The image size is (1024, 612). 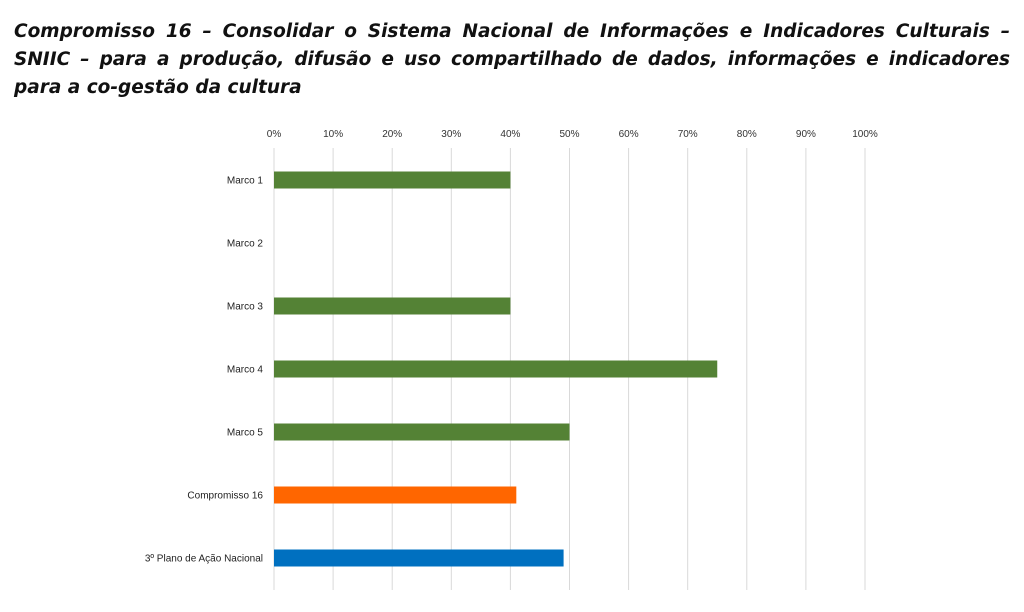 What do you see at coordinates (333, 134) in the screenshot?
I see `x-tick-label: 10%` at bounding box center [333, 134].